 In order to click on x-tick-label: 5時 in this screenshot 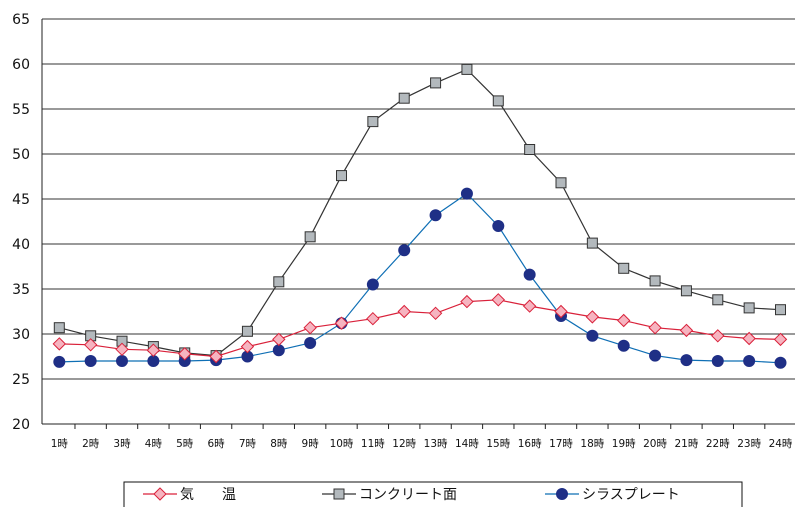, I will do `click(185, 444)`.